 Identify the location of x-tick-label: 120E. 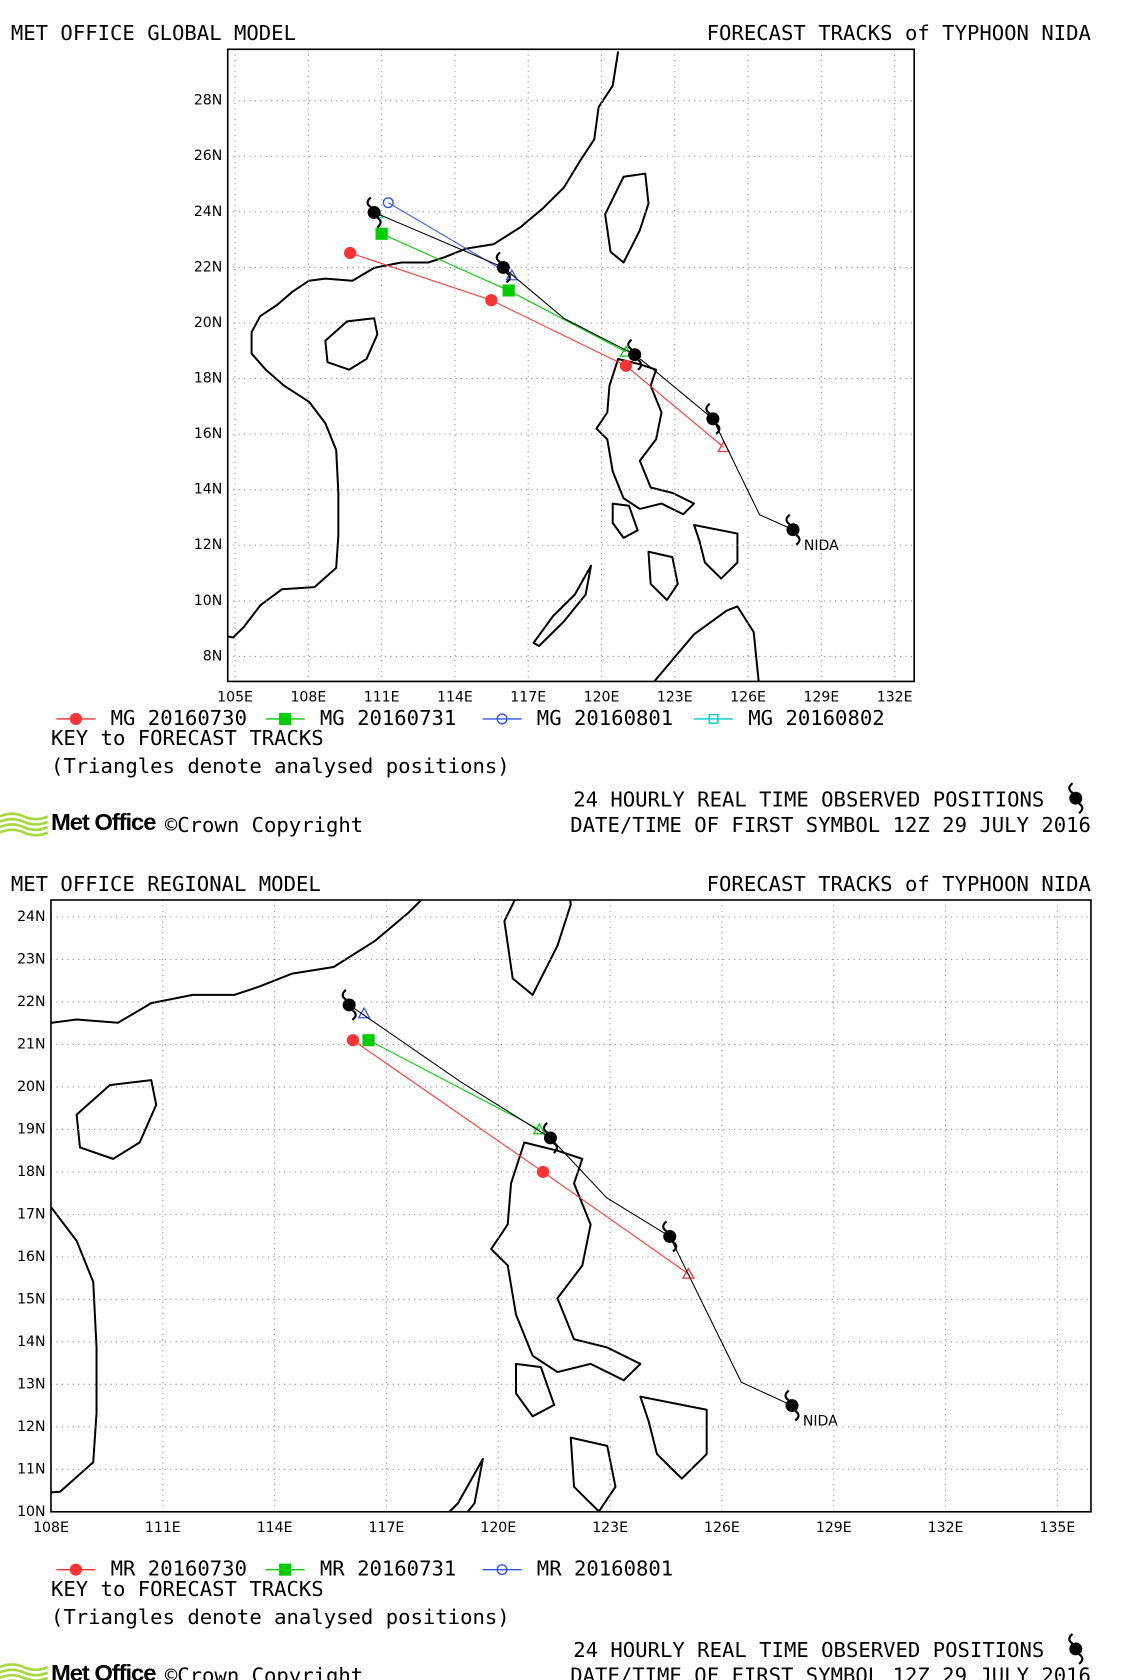
(602, 698).